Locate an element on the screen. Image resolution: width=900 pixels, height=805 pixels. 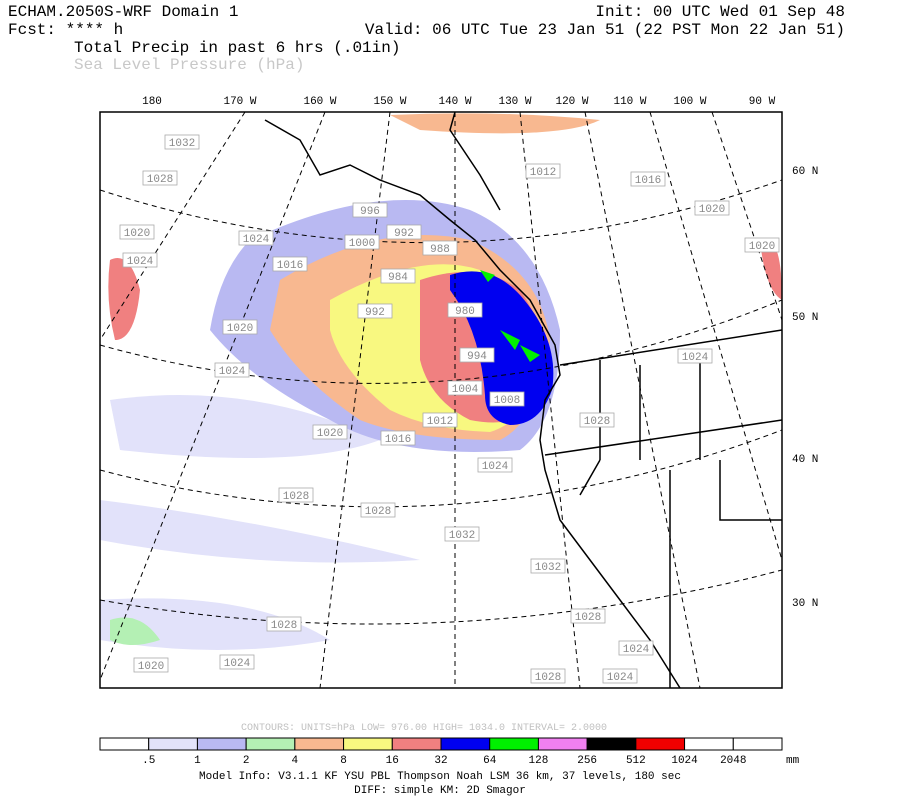
colorbar-label: 64 is located at coordinates (490, 761).